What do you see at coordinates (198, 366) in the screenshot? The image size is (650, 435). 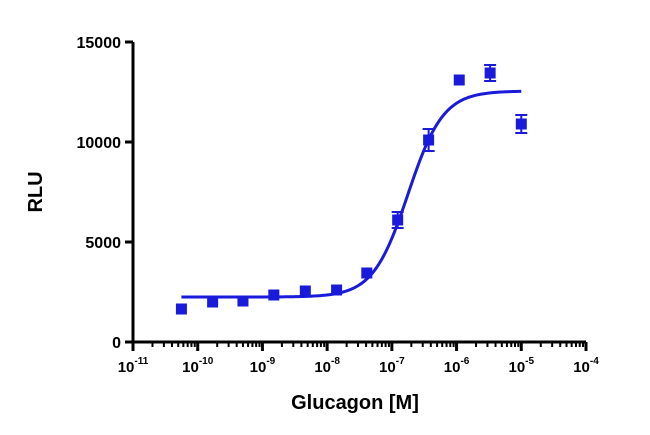 I see `x-tick-label: 10⁻¹⁰` at bounding box center [198, 366].